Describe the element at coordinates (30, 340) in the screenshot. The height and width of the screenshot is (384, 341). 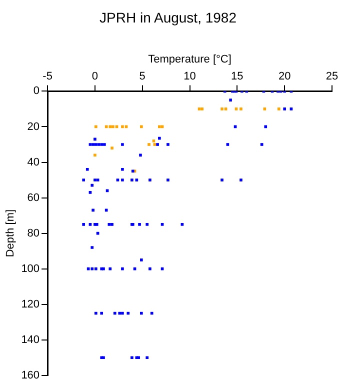
I see `y-tick-label: 140` at that location.